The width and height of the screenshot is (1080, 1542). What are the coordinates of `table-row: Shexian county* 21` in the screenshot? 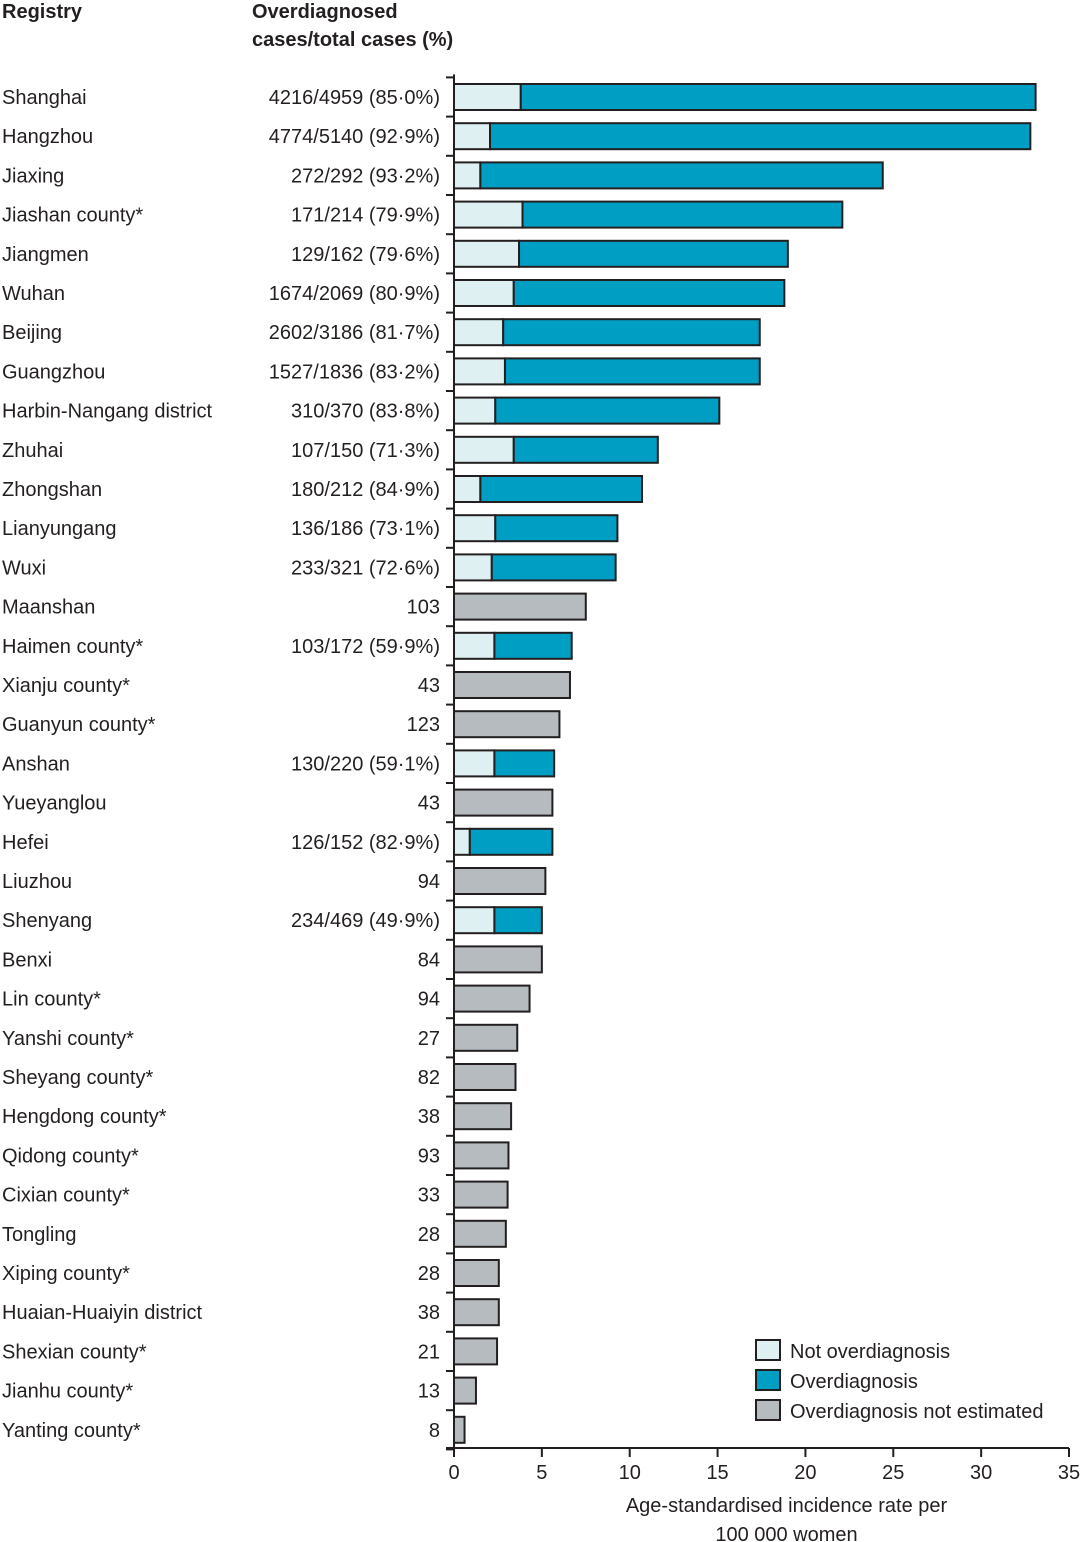 It's located at (250, 1348).